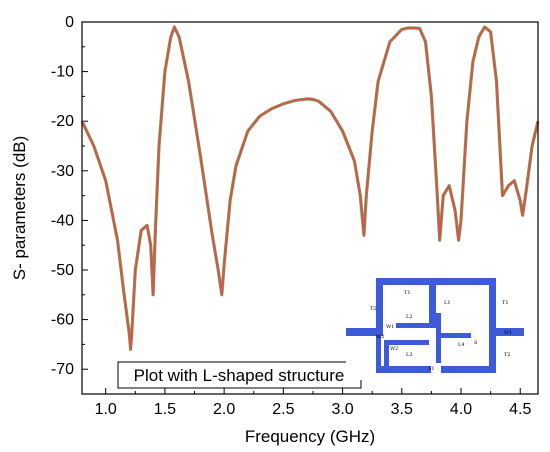  What do you see at coordinates (19, 208) in the screenshot?
I see `y-axis-title: S- parameters (dB)` at bounding box center [19, 208].